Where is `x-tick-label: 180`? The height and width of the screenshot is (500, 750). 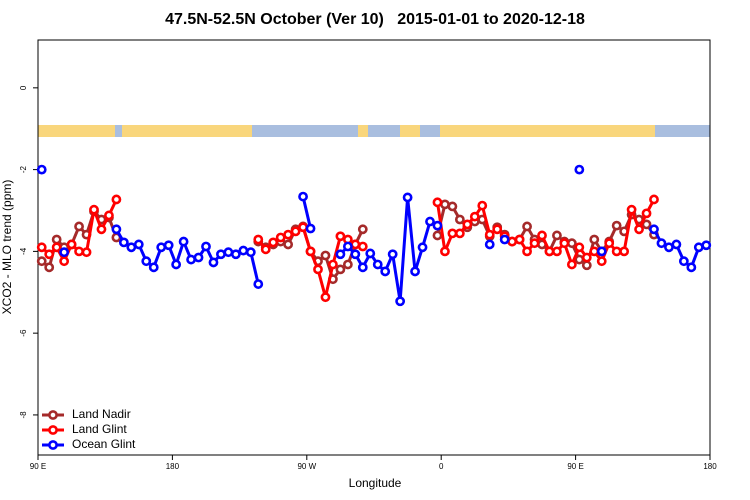
x-tick-label: 180 is located at coordinates (173, 466).